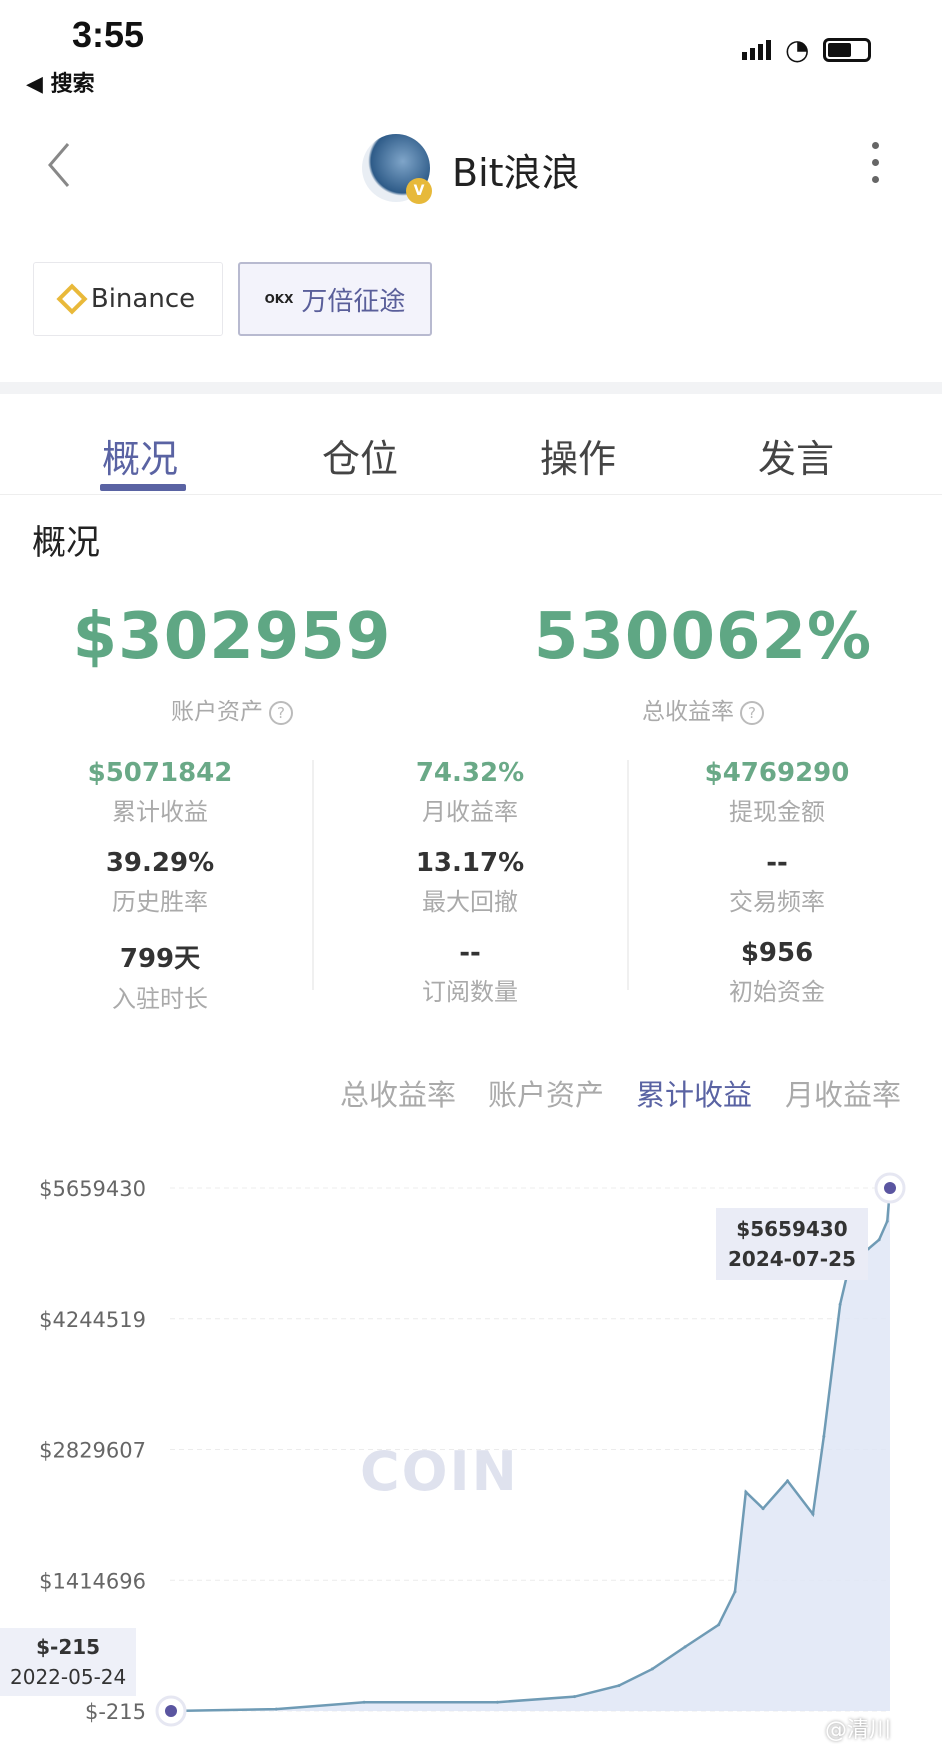  I want to click on total-return-label: 总收益率?, so click(703, 709).